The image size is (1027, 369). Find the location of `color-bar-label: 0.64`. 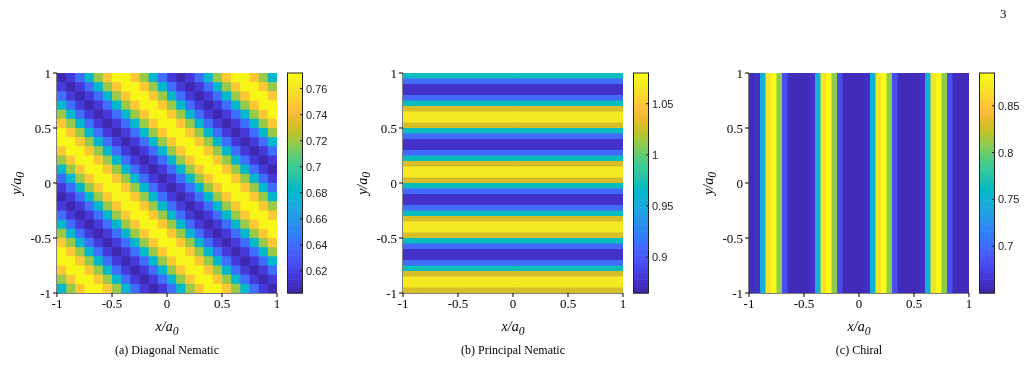

color-bar-label: 0.64 is located at coordinates (317, 244).